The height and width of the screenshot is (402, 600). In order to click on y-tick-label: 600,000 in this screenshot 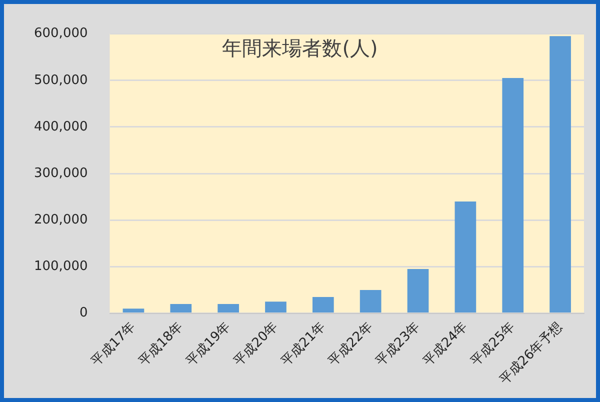, I will do `click(61, 34)`.